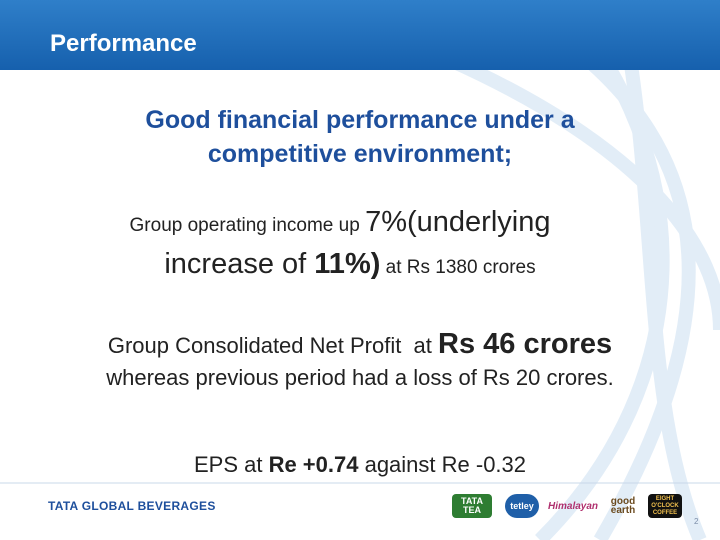 This screenshot has width=720, height=540. Describe the element at coordinates (360, 35) in the screenshot. I see `header-bar` at that location.